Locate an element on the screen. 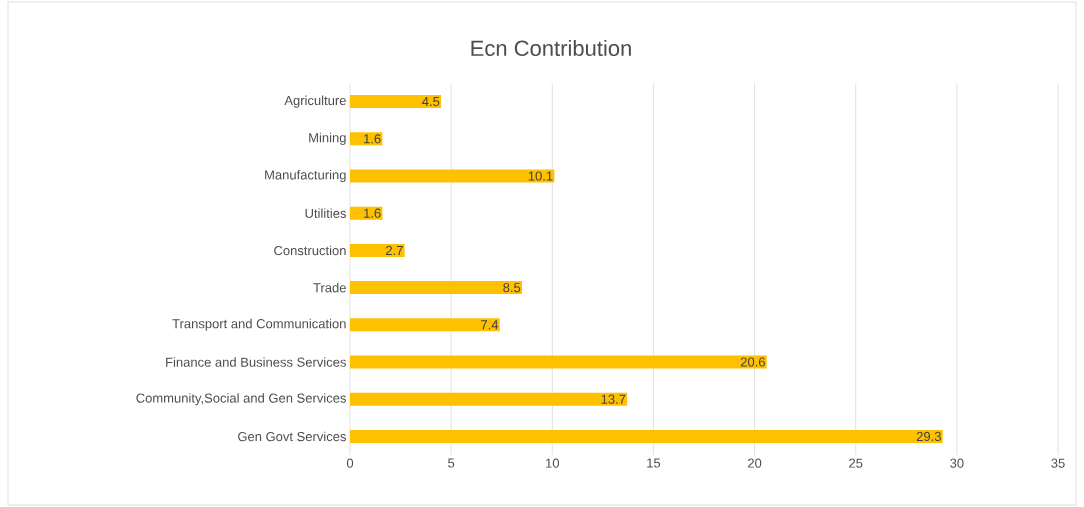 This screenshot has height=507, width=1084. x-tick-label: 30 is located at coordinates (957, 463).